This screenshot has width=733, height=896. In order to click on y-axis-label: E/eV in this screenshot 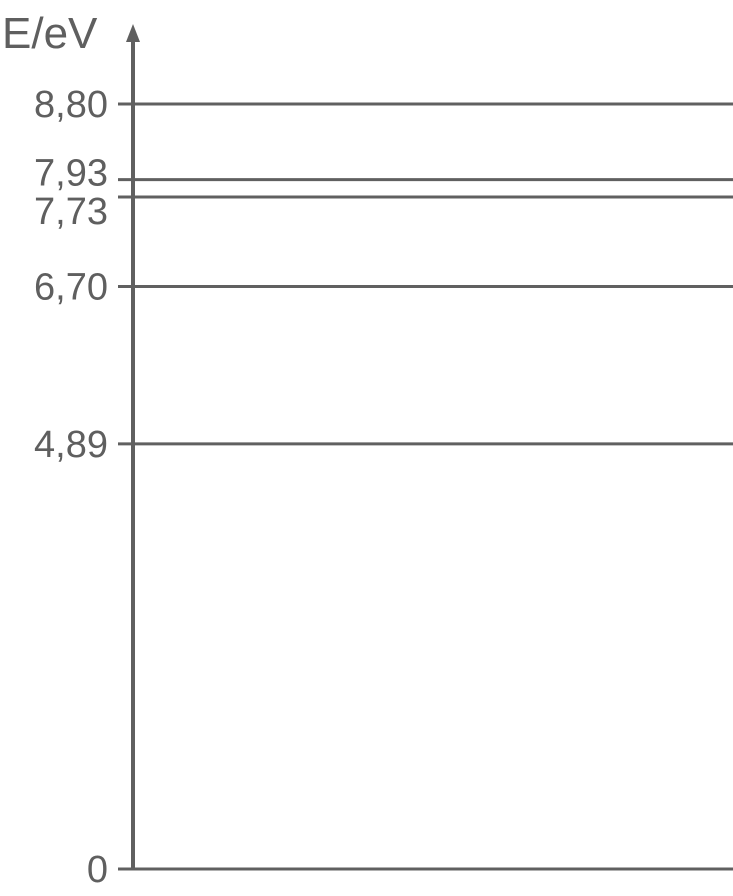, I will do `click(50, 33)`.